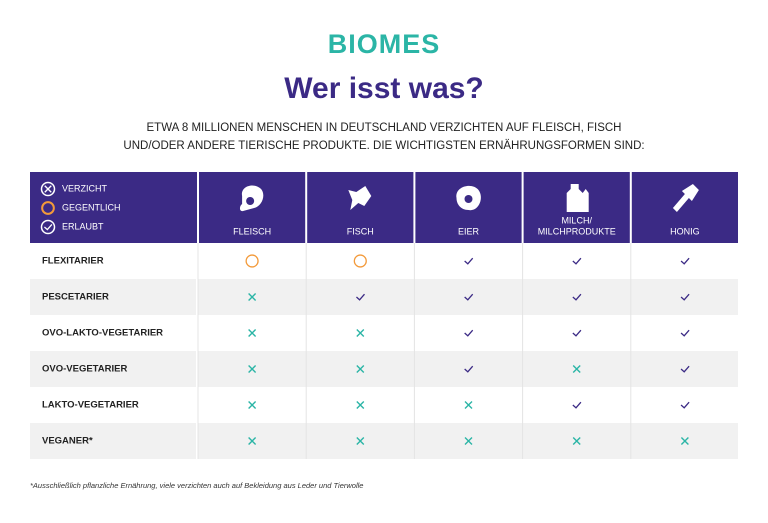 Image resolution: width=768 pixels, height=523 pixels. What do you see at coordinates (75, 297) in the screenshot?
I see `row-label: PESCETARIER` at bounding box center [75, 297].